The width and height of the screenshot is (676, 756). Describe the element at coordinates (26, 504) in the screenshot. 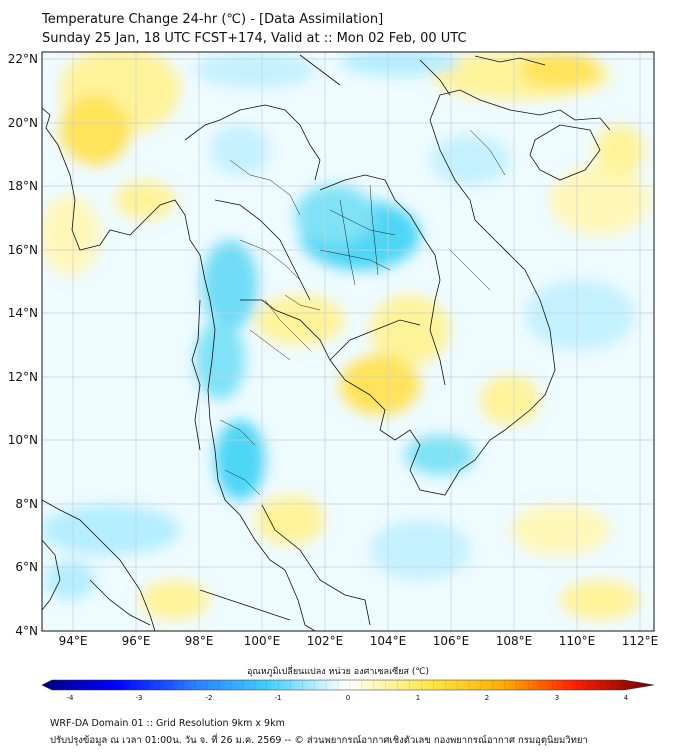

I see `lat-label: 8°N` at that location.